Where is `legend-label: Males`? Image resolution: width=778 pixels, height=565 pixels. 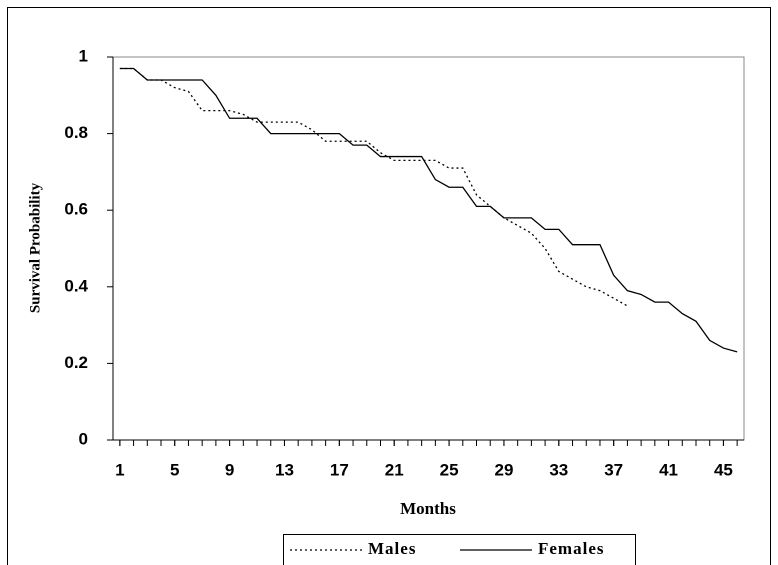 legend-label: Males is located at coordinates (392, 548).